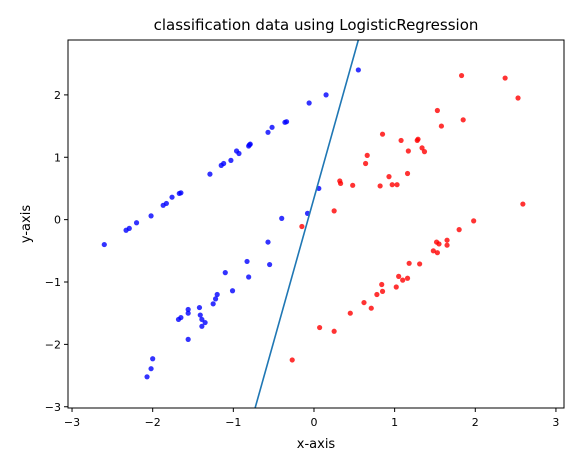 This screenshot has width=583, height=459. What do you see at coordinates (53, 344) in the screenshot?
I see `y-tick-label: −2` at bounding box center [53, 344].